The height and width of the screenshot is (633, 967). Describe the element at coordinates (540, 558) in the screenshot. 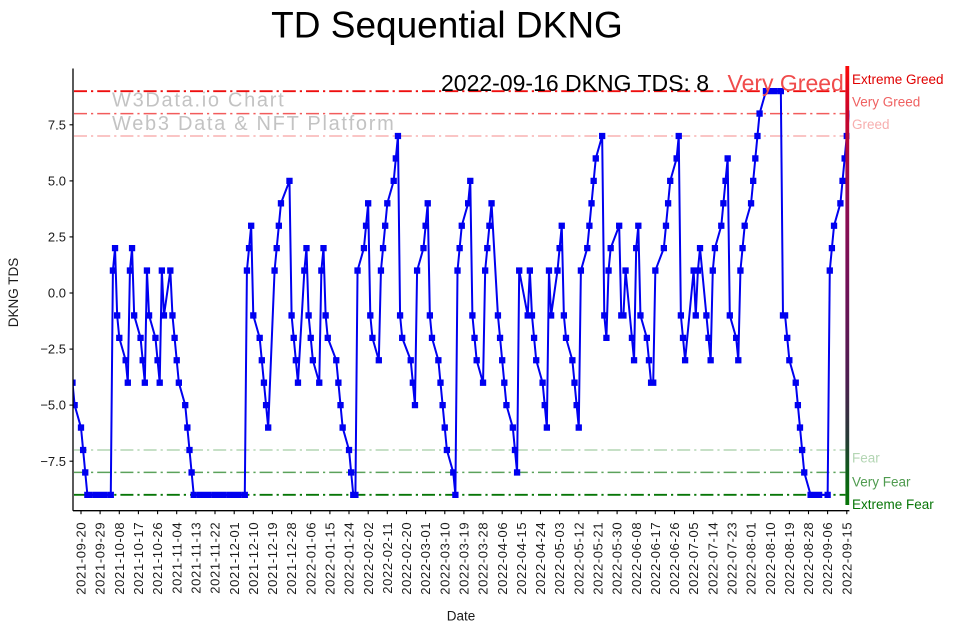

I see `svg-text: 2022-04-24` at that location.